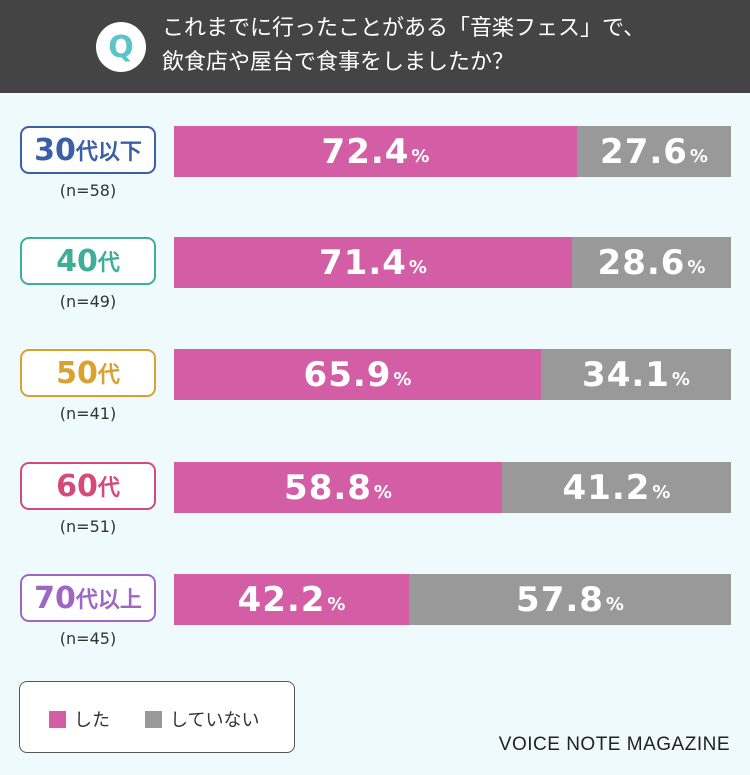 Image resolution: width=750 pixels, height=775 pixels. I want to click on legend: した していない, so click(157, 717).